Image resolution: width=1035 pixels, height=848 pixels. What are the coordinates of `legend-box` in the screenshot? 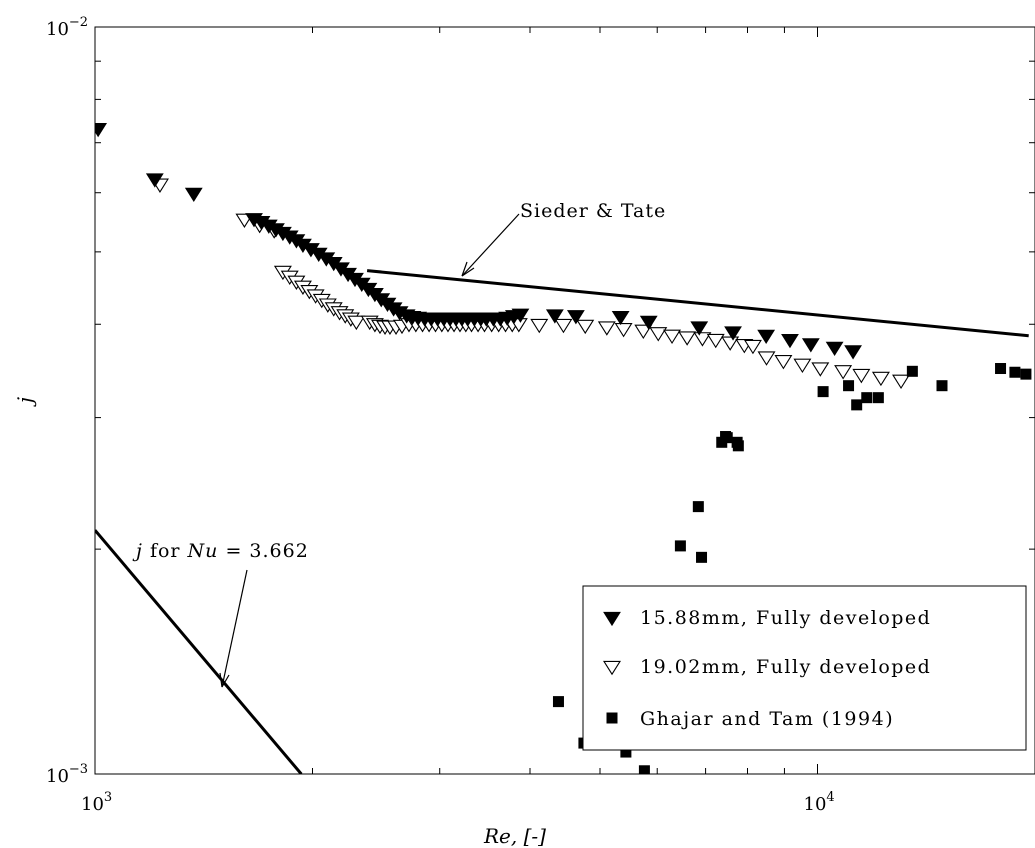 It's located at (804, 668).